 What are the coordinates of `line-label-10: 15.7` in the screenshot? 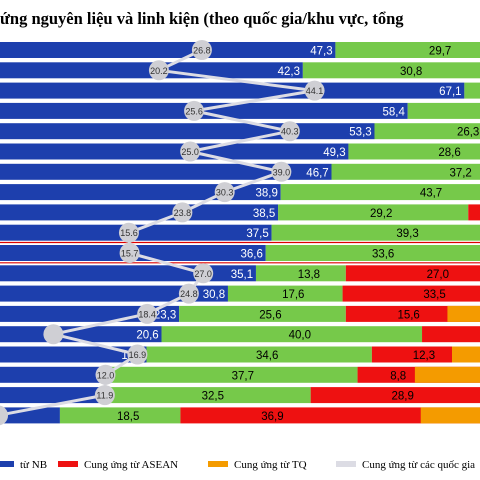 It's located at (130, 254).